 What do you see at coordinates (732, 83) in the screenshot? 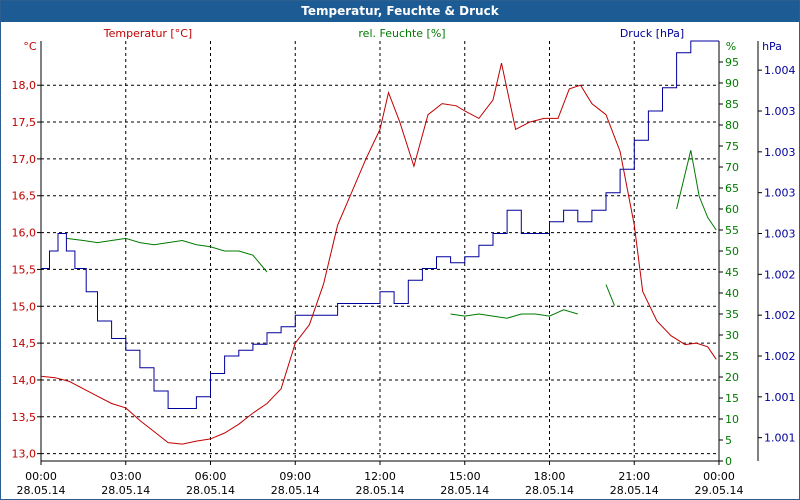
I see `humidity-tick-label: 90` at bounding box center [732, 83].